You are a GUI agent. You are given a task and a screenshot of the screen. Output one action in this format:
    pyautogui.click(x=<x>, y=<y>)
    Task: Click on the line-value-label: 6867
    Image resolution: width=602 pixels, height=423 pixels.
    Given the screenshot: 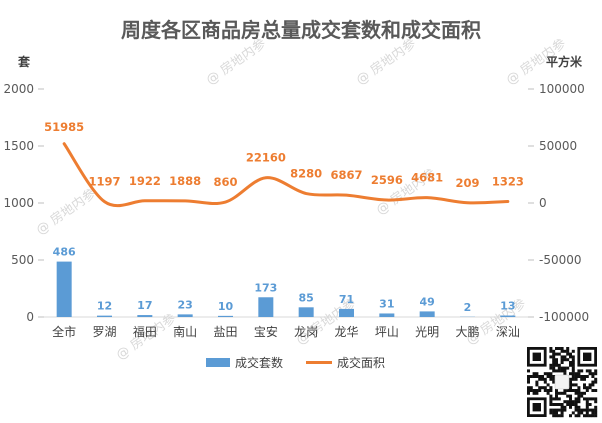 What is the action you would take?
    pyautogui.click(x=346, y=175)
    